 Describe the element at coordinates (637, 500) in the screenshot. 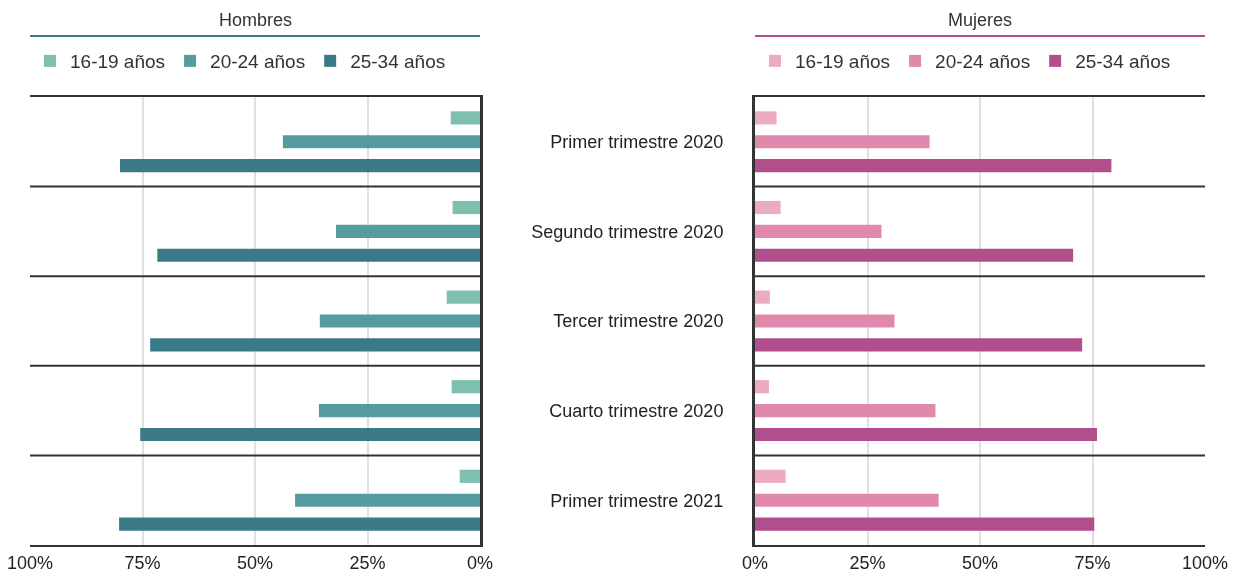

I see `y-tick-label: Primer trimestre 2021` at that location.